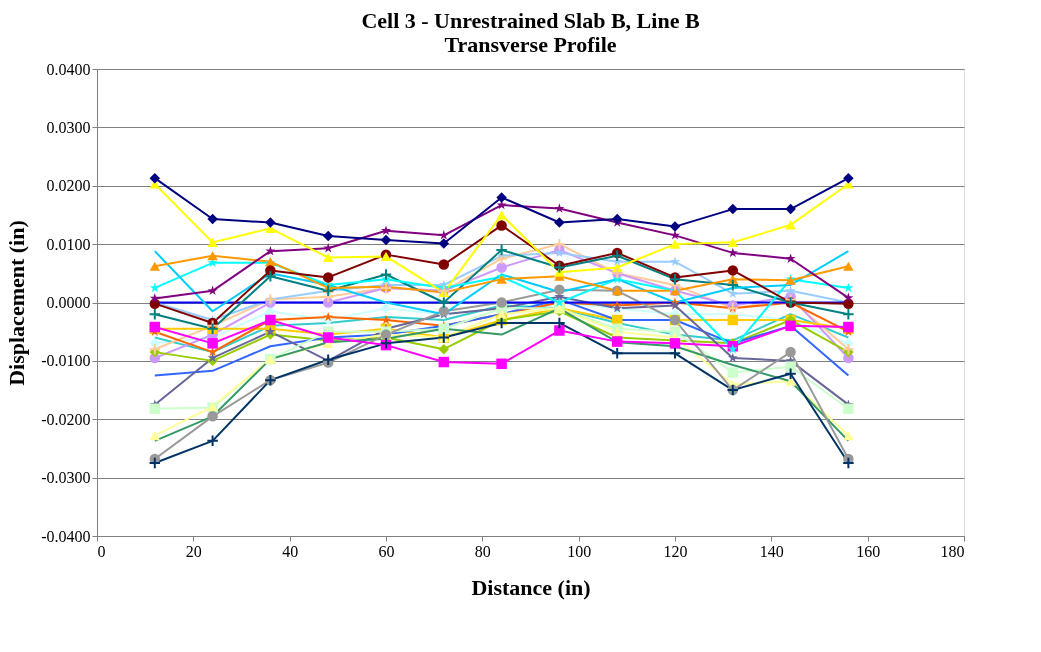  Describe the element at coordinates (68, 186) in the screenshot. I see `y-tick-label: 0.0200` at that location.